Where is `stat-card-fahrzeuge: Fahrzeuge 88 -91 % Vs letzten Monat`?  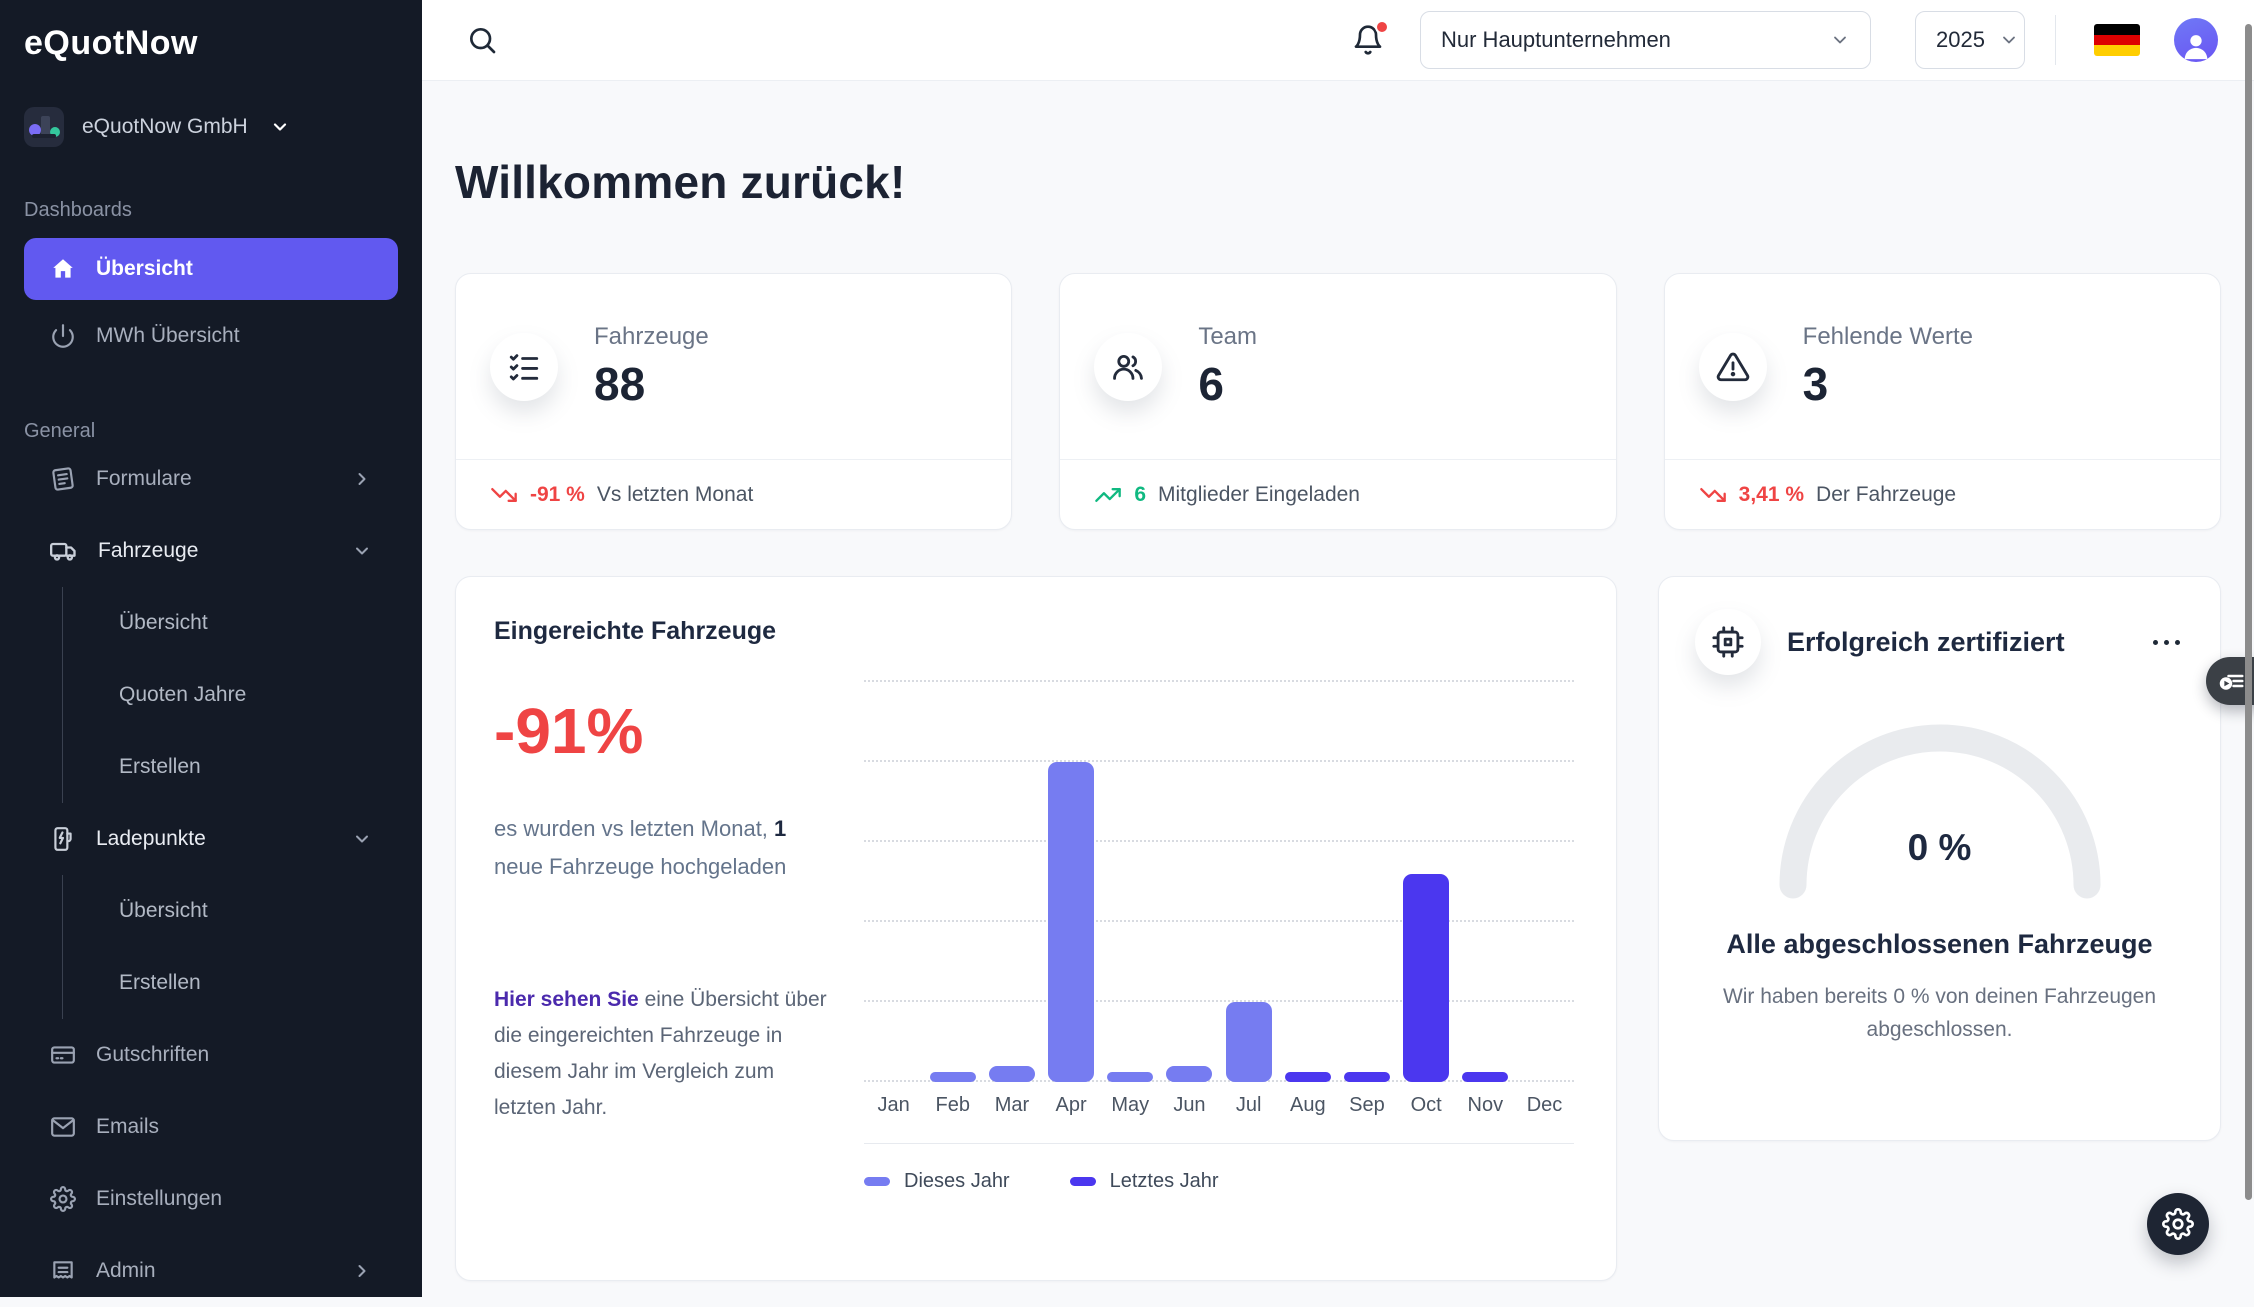
stat-card-fahrzeuge: Fahrzeuge 88 -91 % Vs letzten Monat is located at coordinates (734, 401).